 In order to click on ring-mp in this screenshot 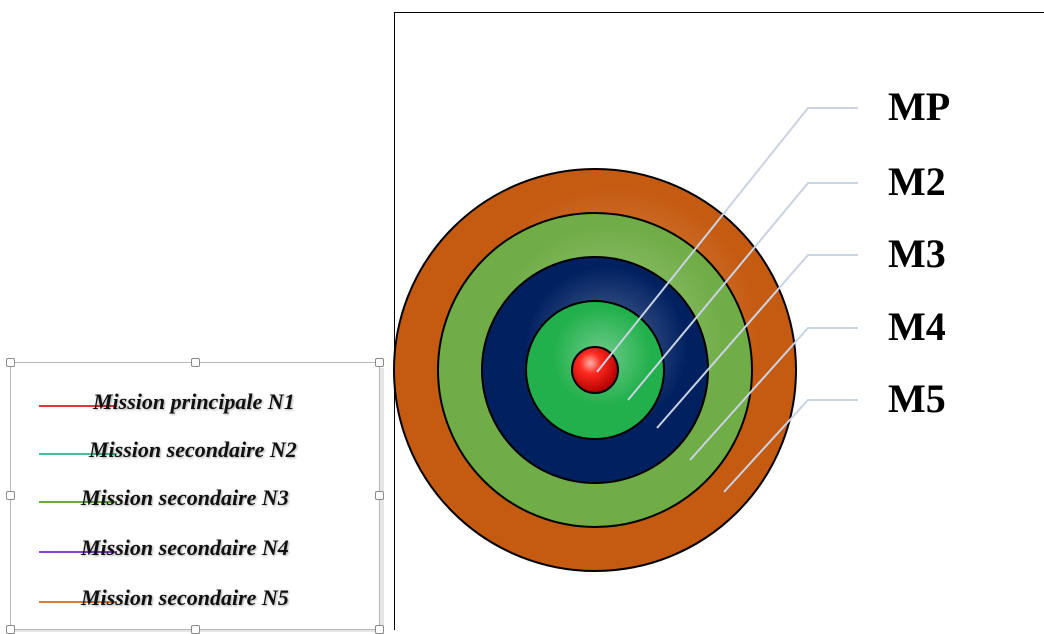, I will do `click(595, 370)`.